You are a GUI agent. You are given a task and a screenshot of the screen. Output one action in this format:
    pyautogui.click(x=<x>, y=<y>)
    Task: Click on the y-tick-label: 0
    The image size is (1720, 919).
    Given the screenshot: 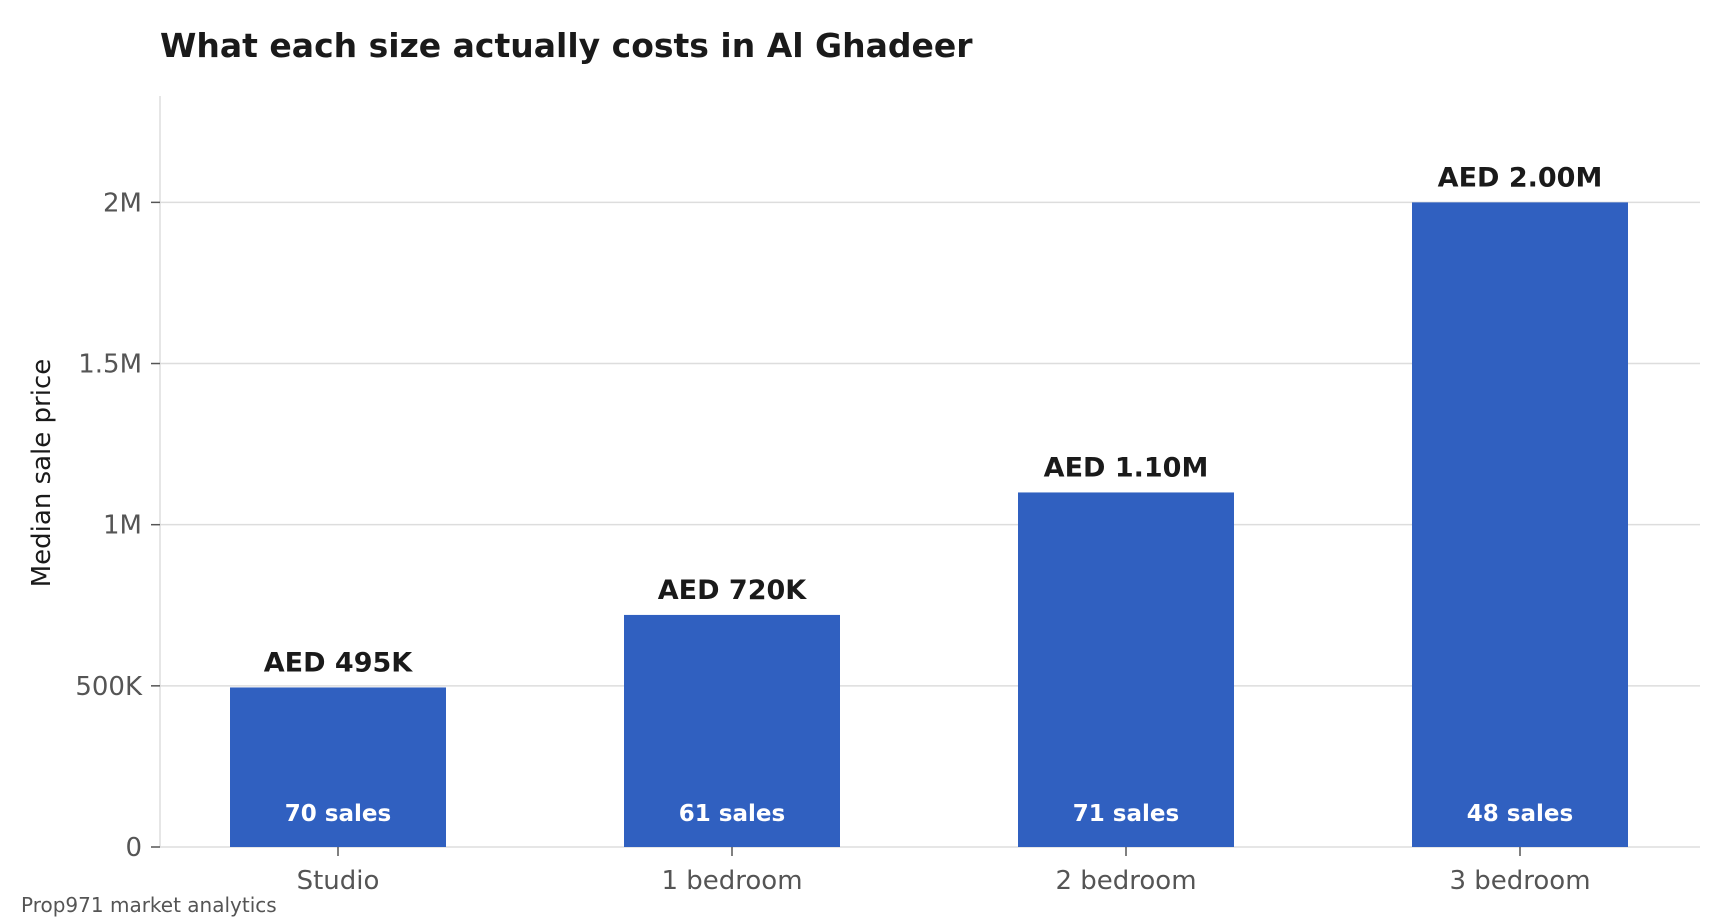 What is the action you would take?
    pyautogui.click(x=133, y=848)
    